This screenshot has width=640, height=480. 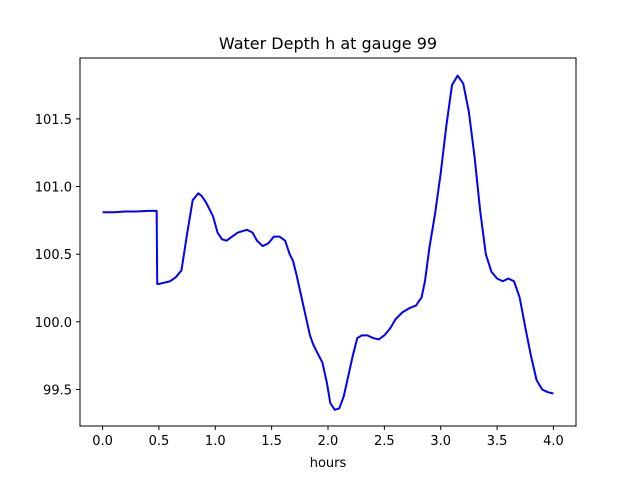 I want to click on x-tick-label: 1.0, so click(x=215, y=441).